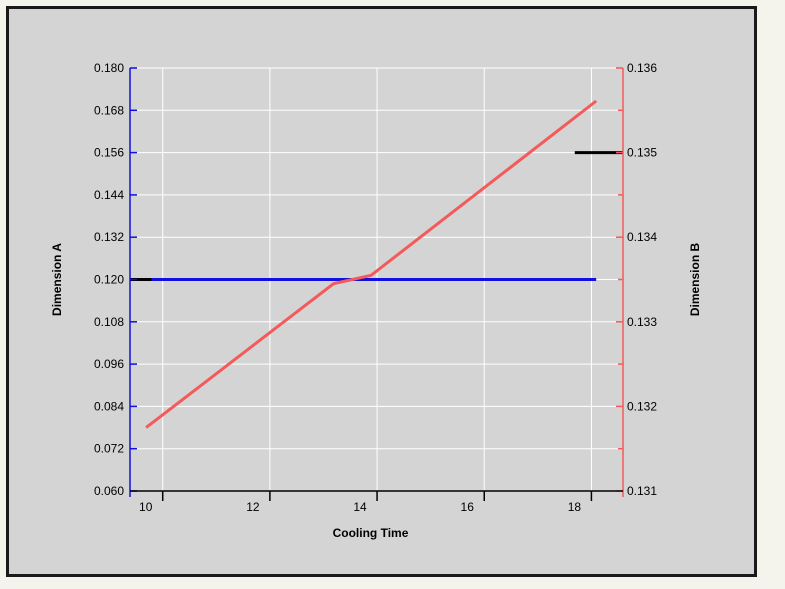 The image size is (785, 589). Describe the element at coordinates (695, 279) in the screenshot. I see `y-axis-right-title: Dimension B` at that location.